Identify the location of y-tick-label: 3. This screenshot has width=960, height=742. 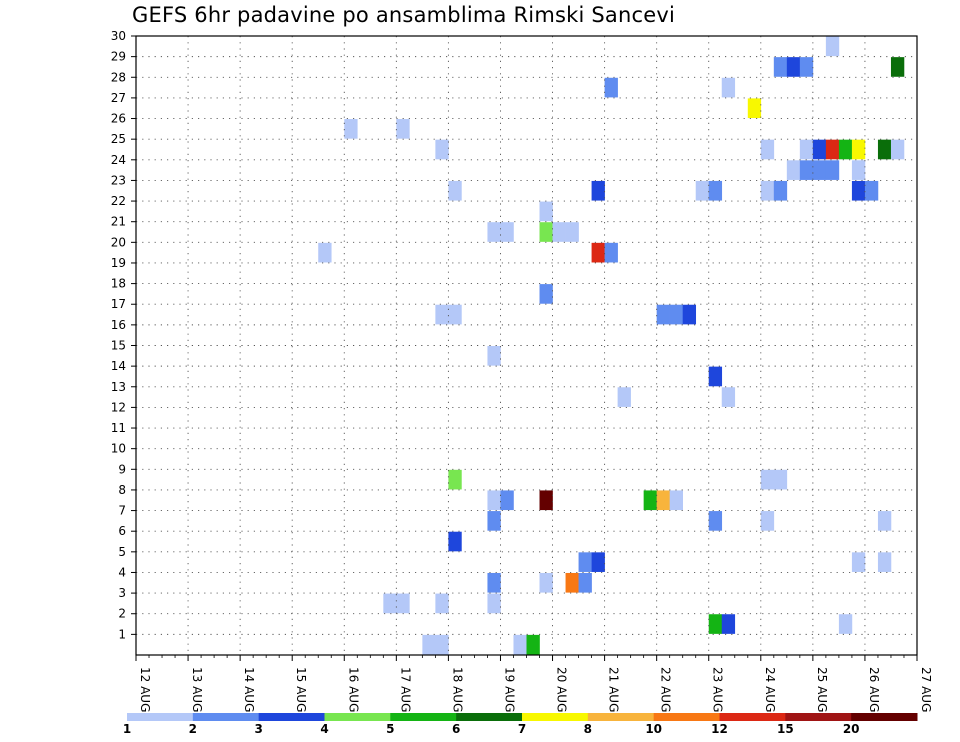
(122, 593).